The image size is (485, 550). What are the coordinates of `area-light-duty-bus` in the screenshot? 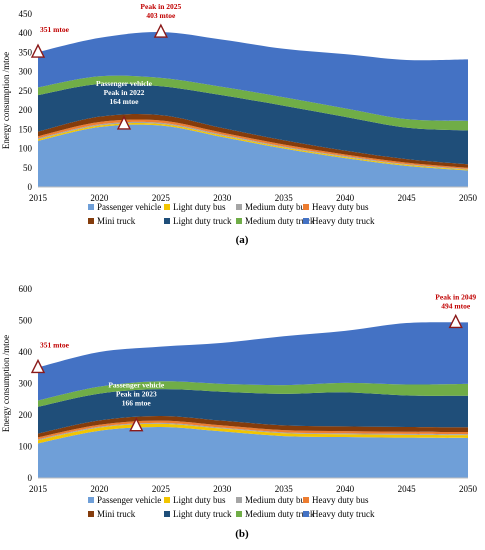 It's located at (253, 433).